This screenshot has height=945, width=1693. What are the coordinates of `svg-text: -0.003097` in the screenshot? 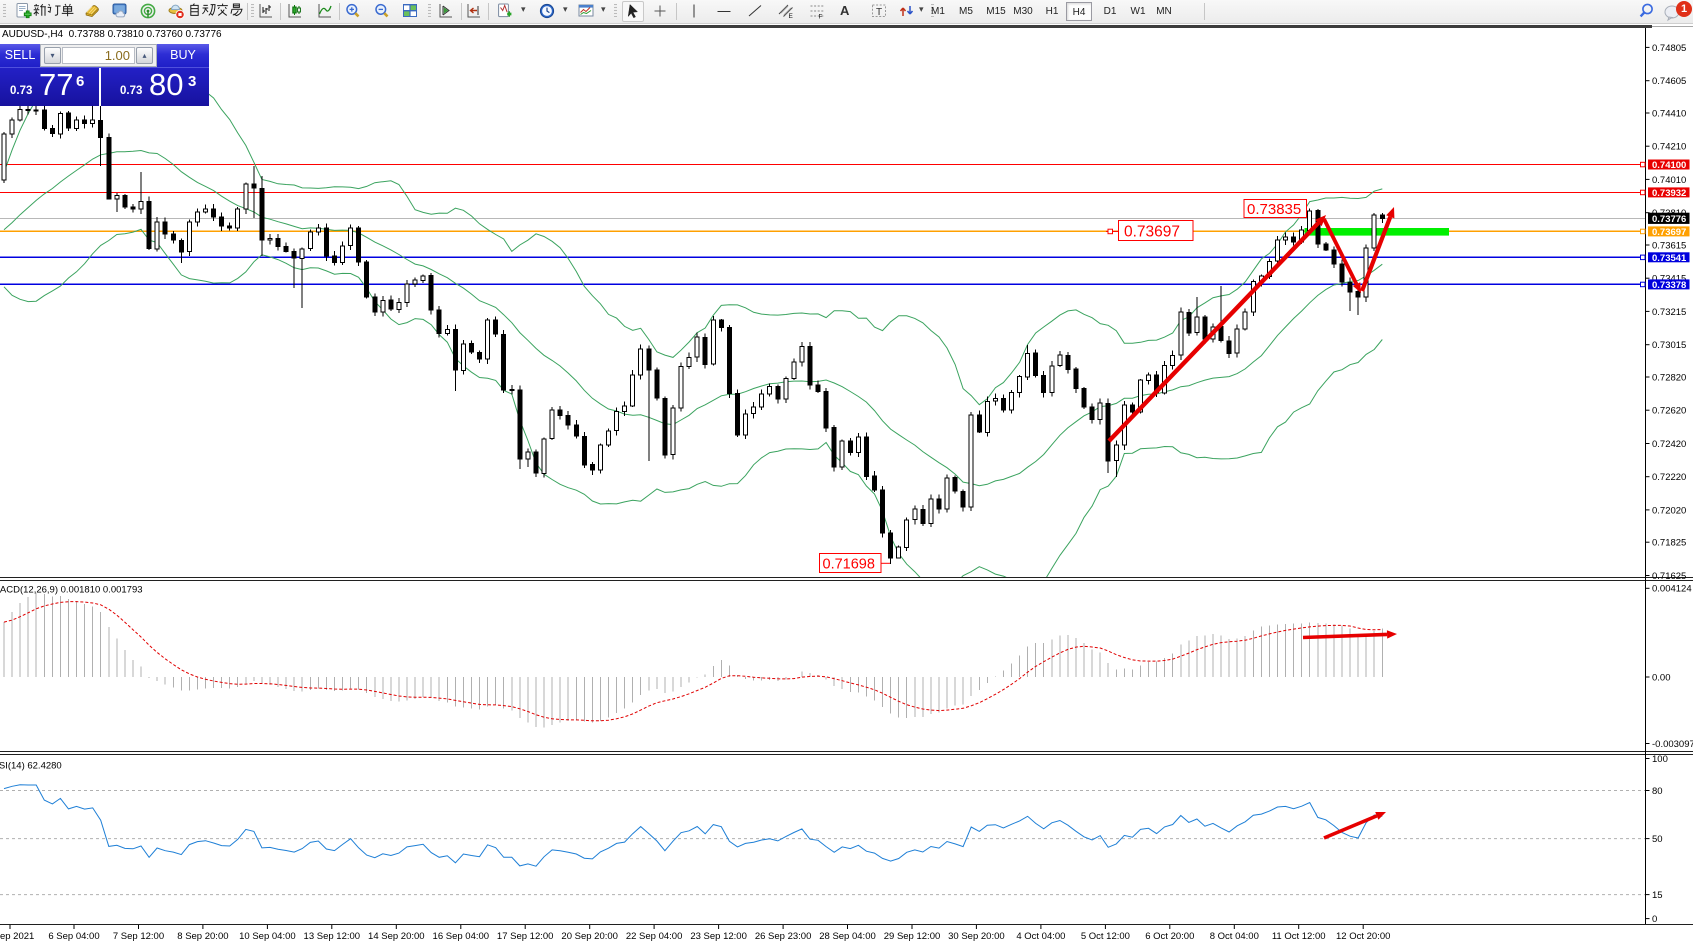 It's located at (1672, 744).